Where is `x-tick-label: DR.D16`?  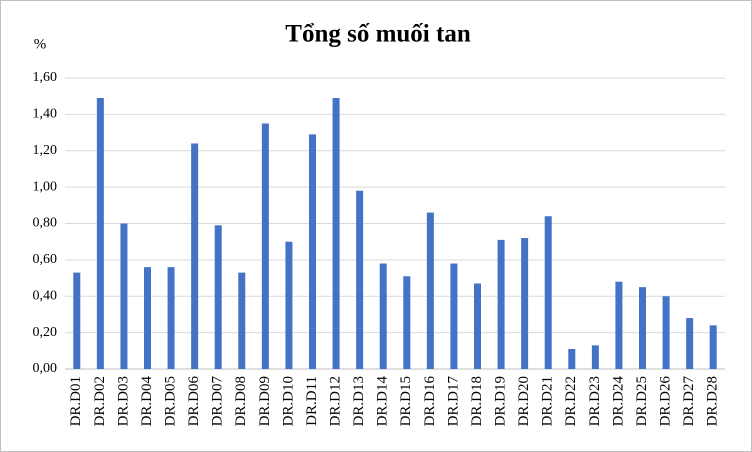 x-tick-label: DR.D16 is located at coordinates (430, 401).